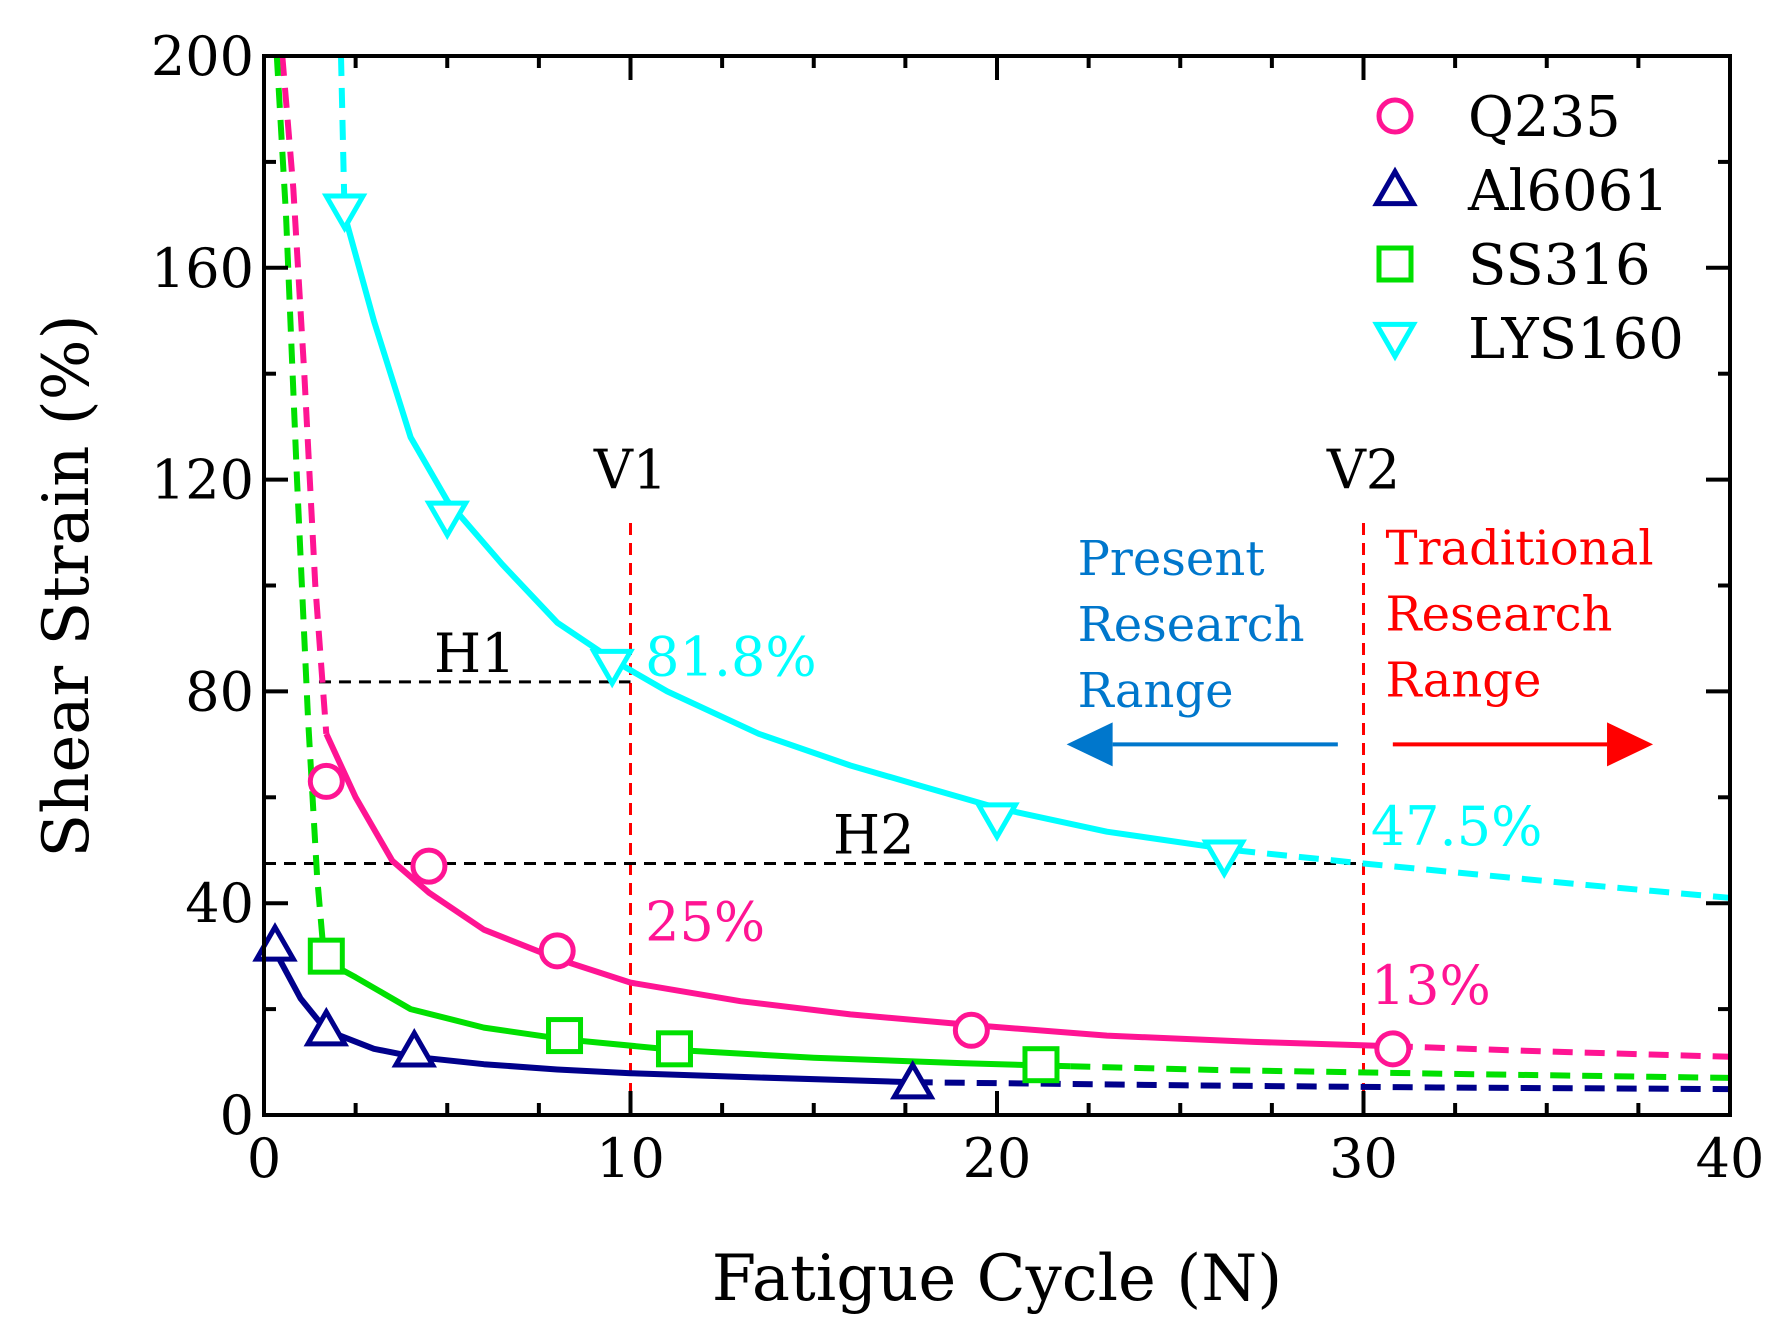 The image size is (1782, 1342). I want to click on legend-ss316-label: SS316, so click(1559, 265).